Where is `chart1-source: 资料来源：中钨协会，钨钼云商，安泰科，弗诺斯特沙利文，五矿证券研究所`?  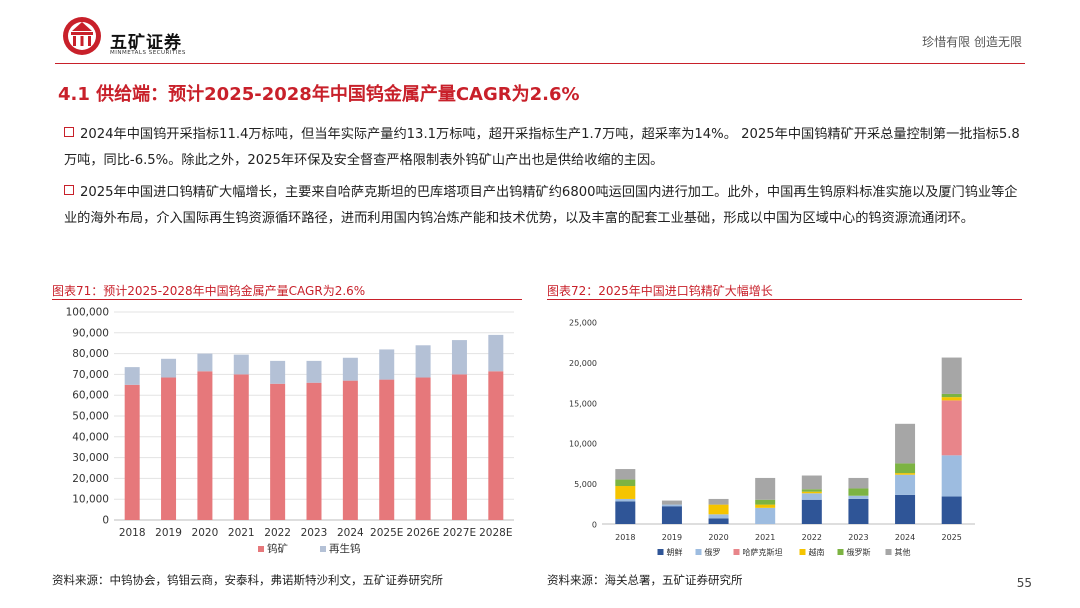 chart1-source: 资料来源：中钨协会，钨钼云商，安泰科，弗诺斯特沙利文，五矿证券研究所 is located at coordinates (247, 580).